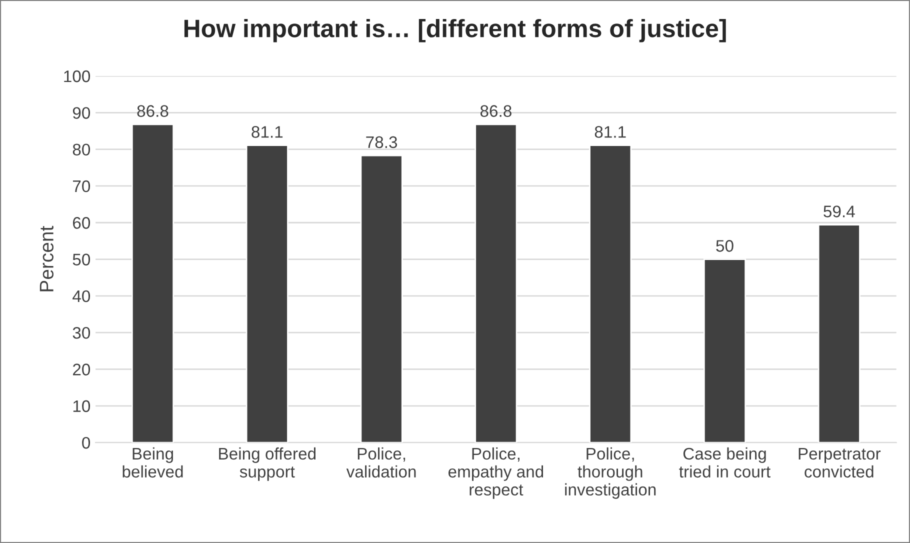 The height and width of the screenshot is (543, 910). I want to click on y-tick-label: 10, so click(81, 406).